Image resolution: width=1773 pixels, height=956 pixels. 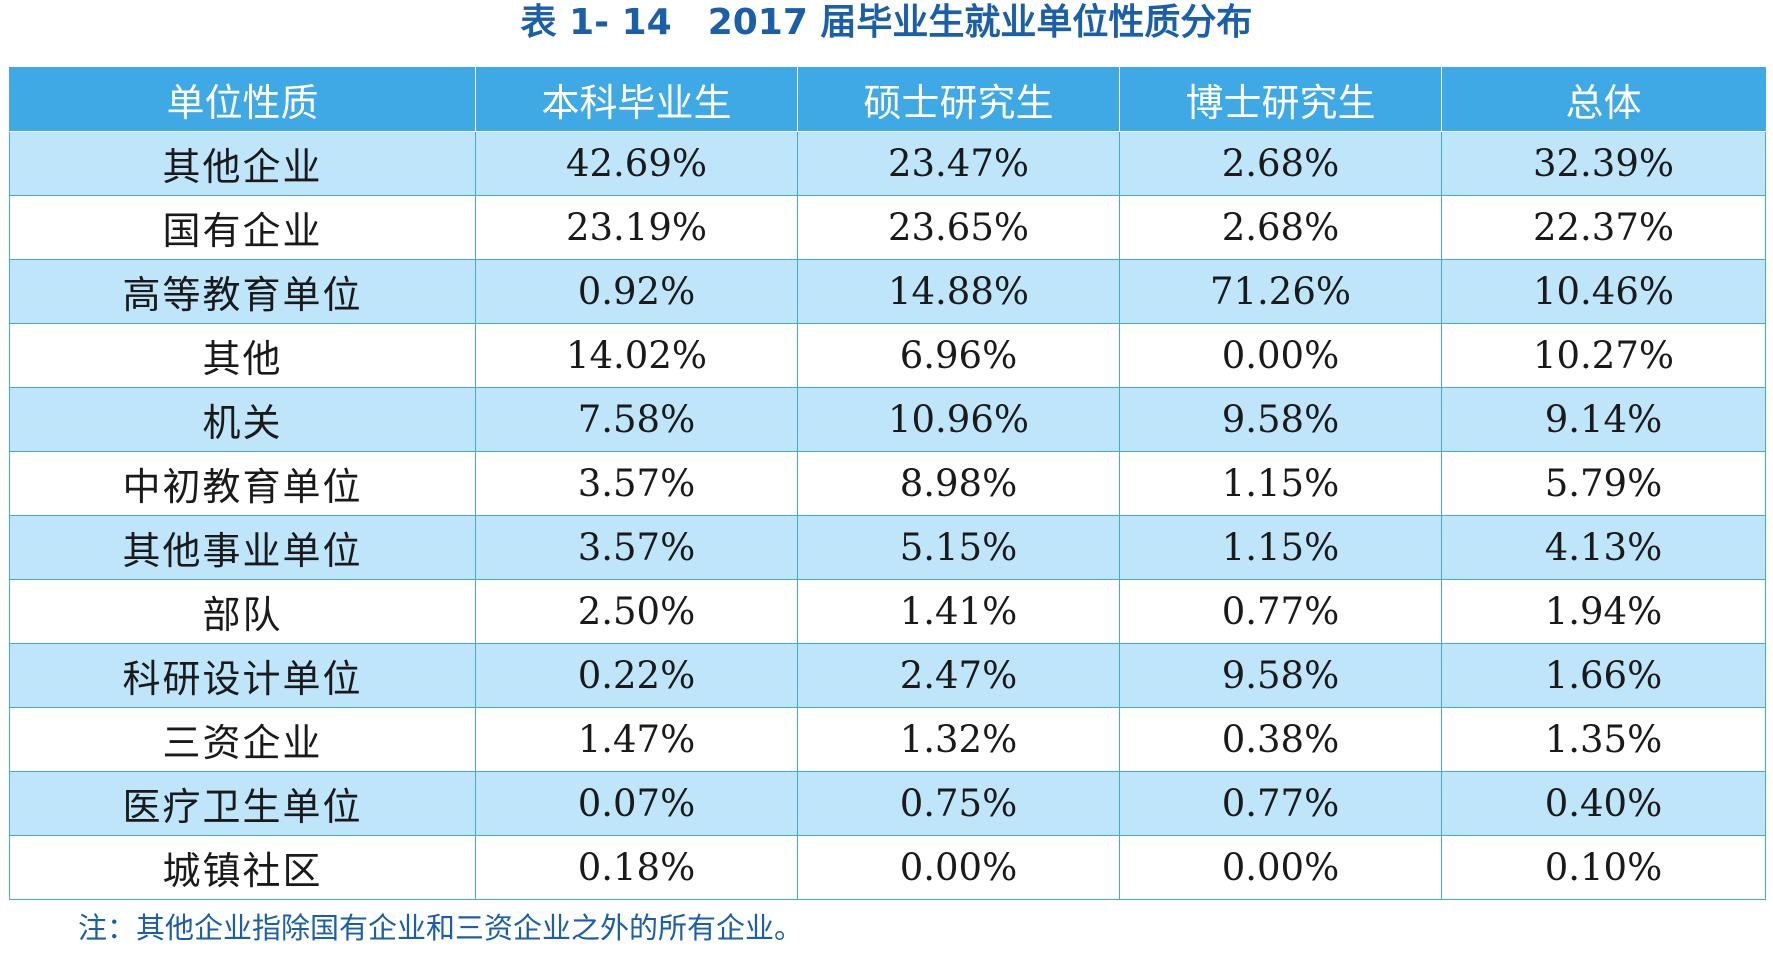 I want to click on table-row: 医疗卫生单位 0.07% 0.75% 0.77% 0.40%, so click(x=887, y=803).